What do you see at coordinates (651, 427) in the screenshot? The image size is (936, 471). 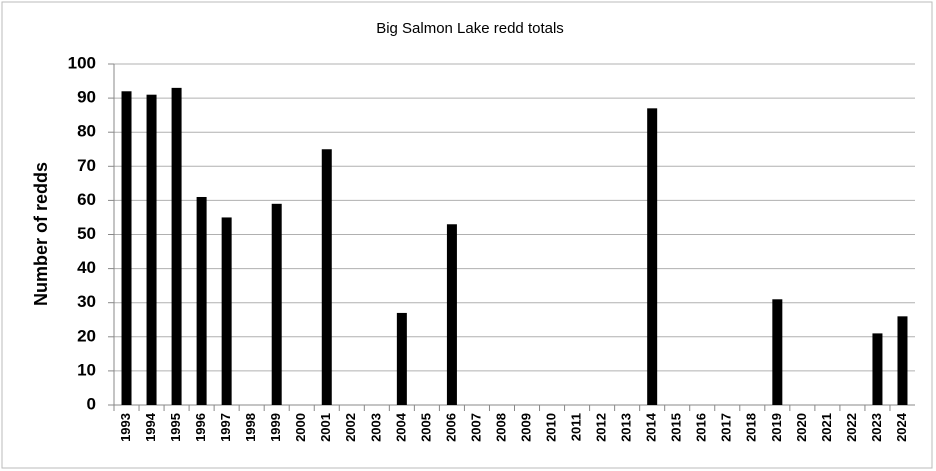 I see `x-tick-label: 2014` at bounding box center [651, 427].